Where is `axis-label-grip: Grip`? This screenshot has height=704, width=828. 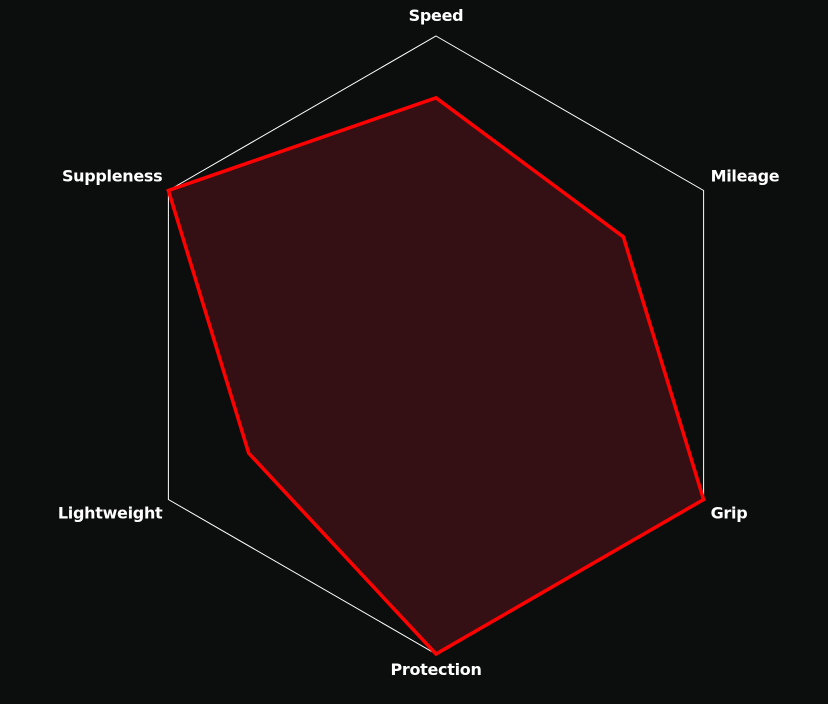 axis-label-grip: Grip is located at coordinates (729, 513).